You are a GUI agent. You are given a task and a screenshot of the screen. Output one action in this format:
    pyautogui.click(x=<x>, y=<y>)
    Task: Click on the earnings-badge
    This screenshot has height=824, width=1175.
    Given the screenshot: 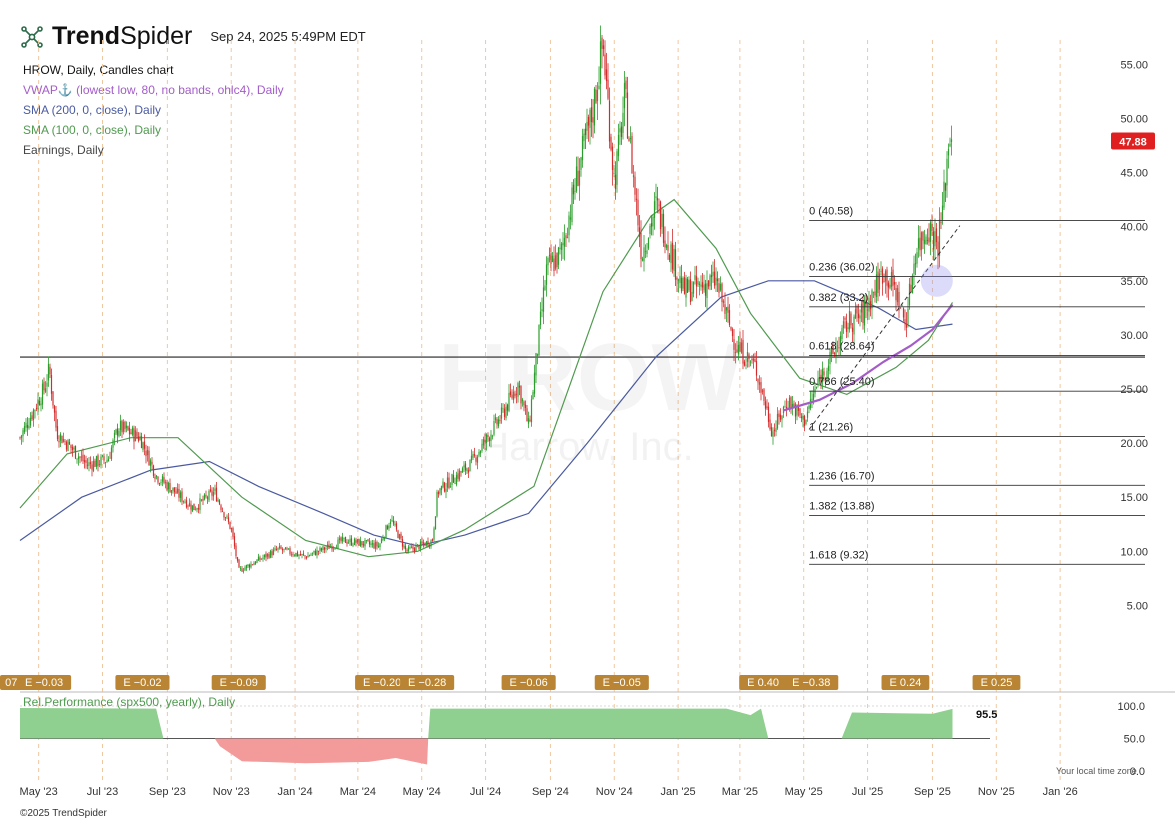 What is the action you would take?
    pyautogui.click(x=427, y=682)
    